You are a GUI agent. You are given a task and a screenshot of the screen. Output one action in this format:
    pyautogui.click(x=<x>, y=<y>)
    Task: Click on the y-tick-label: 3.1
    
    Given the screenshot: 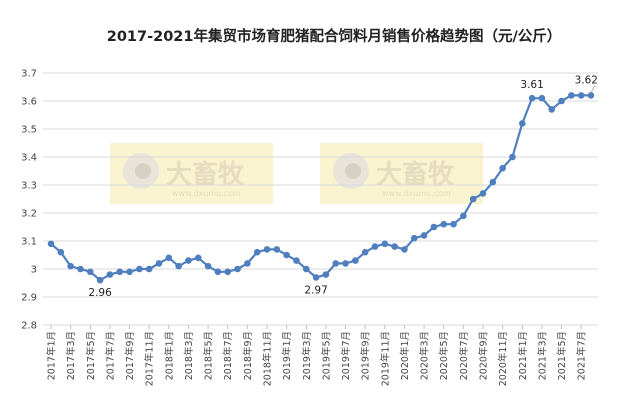 What is the action you would take?
    pyautogui.click(x=29, y=242)
    